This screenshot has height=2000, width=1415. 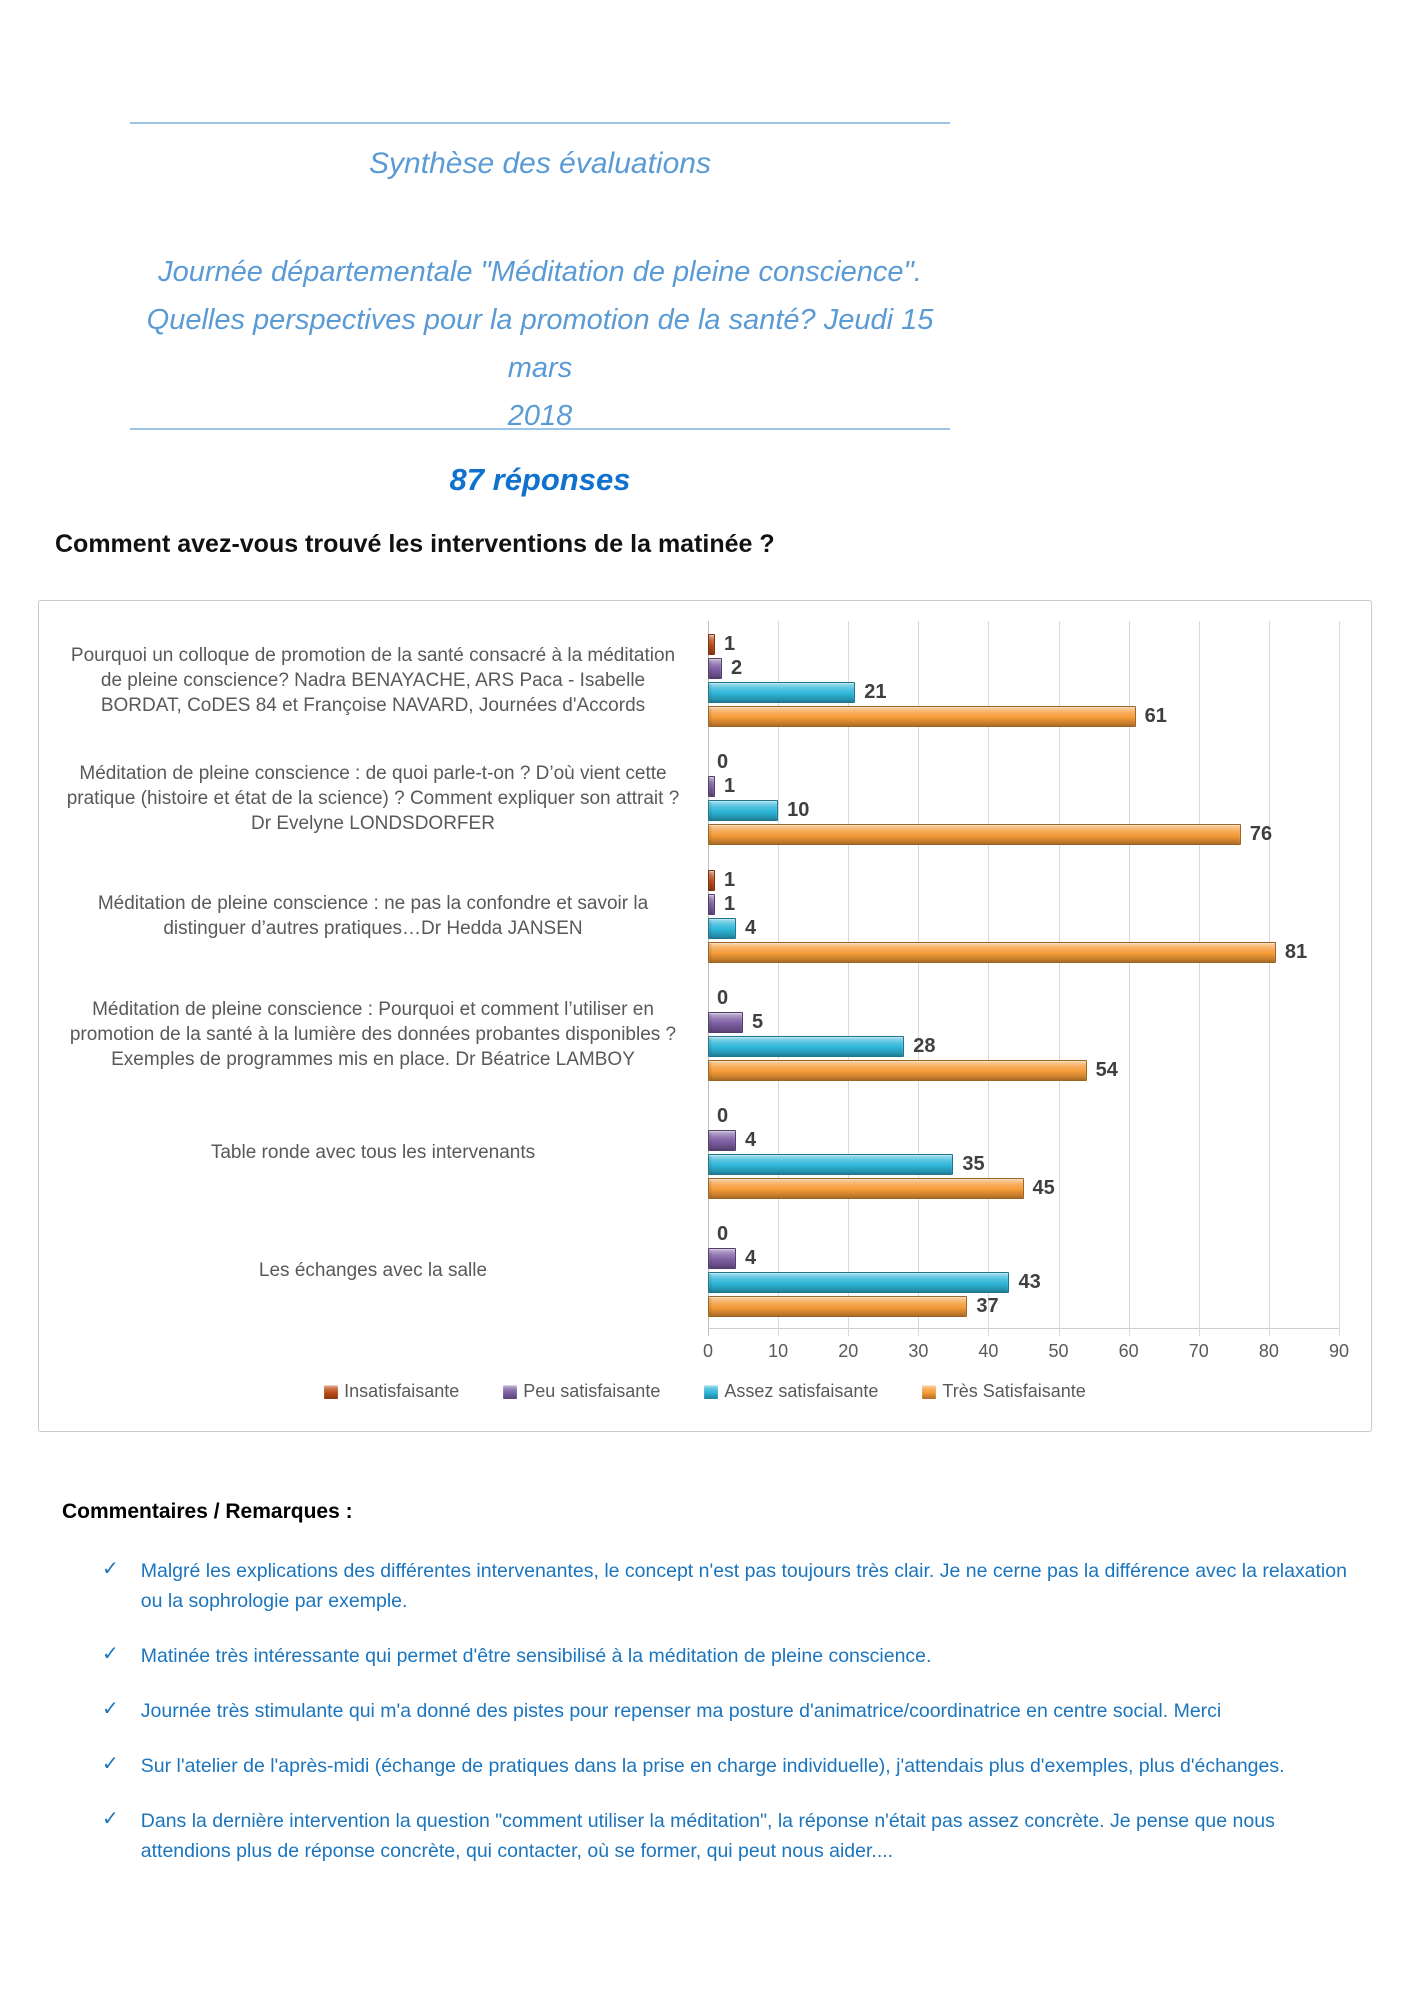 What do you see at coordinates (540, 479) in the screenshot?
I see `responses-count: 87 réponses` at bounding box center [540, 479].